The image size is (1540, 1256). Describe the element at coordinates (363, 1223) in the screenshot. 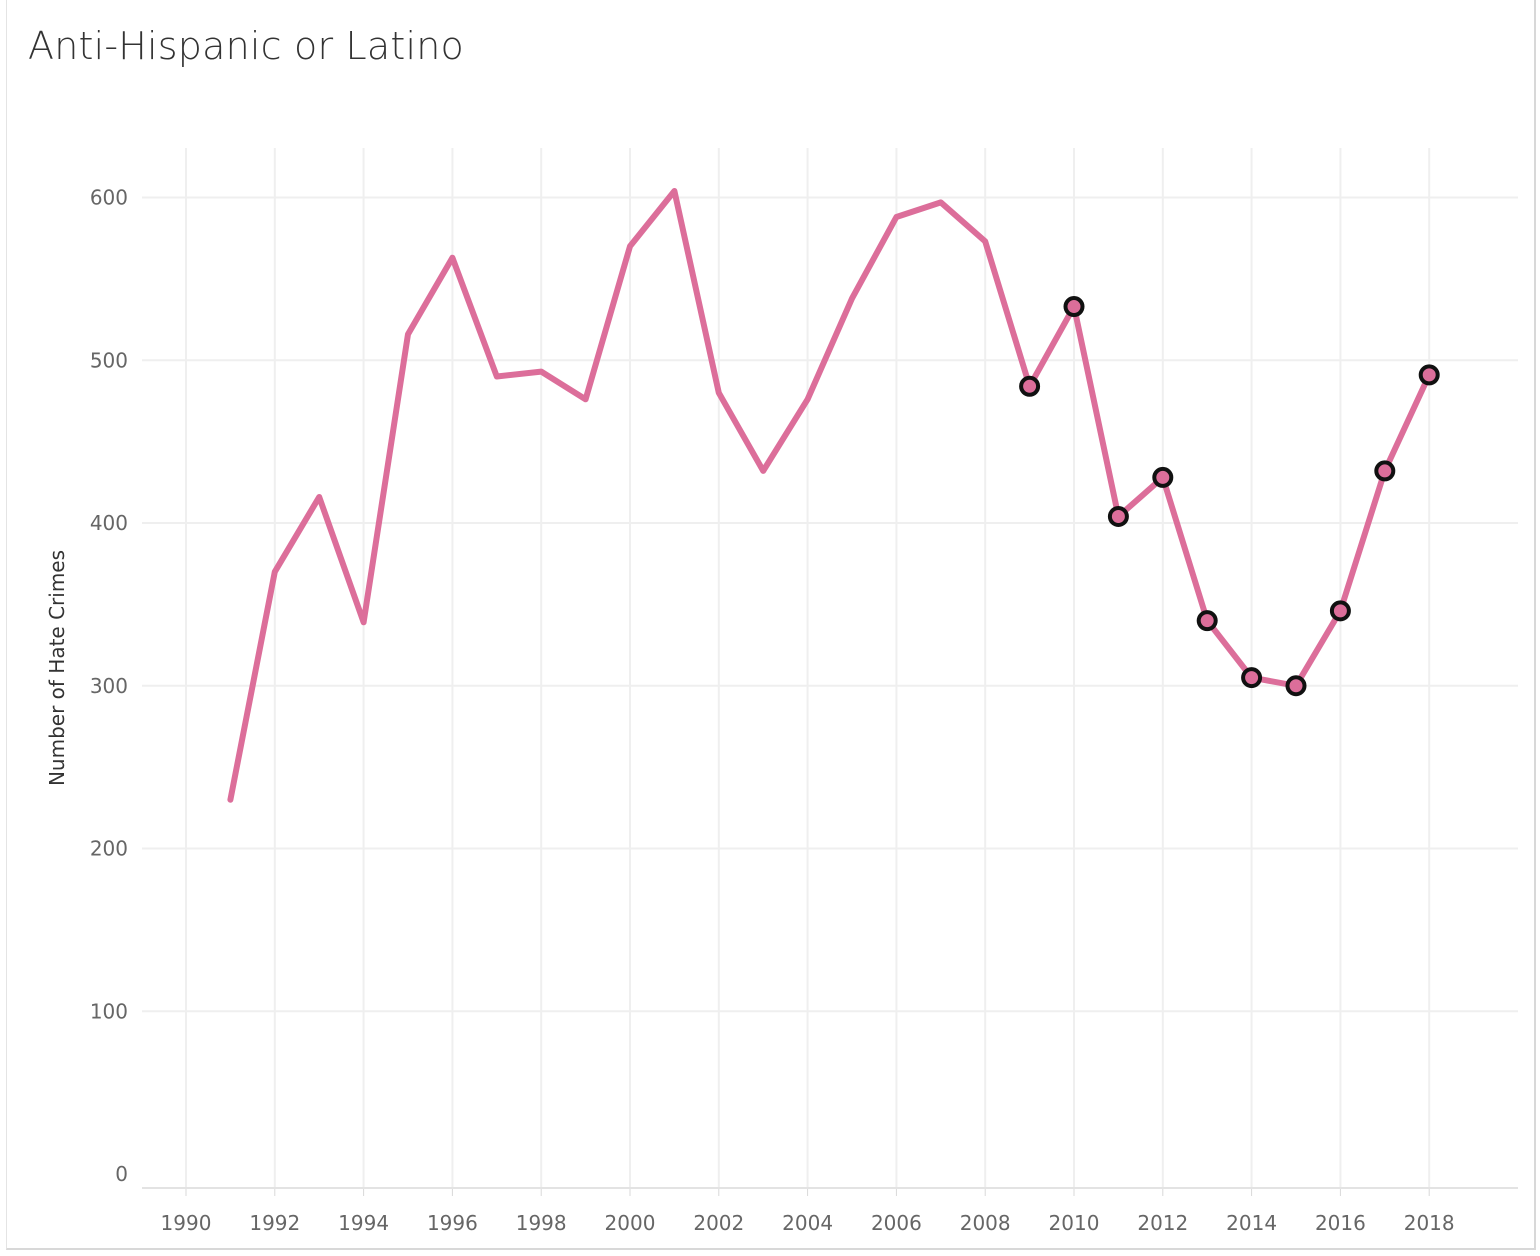

I see `x-tick-label: 1994` at that location.